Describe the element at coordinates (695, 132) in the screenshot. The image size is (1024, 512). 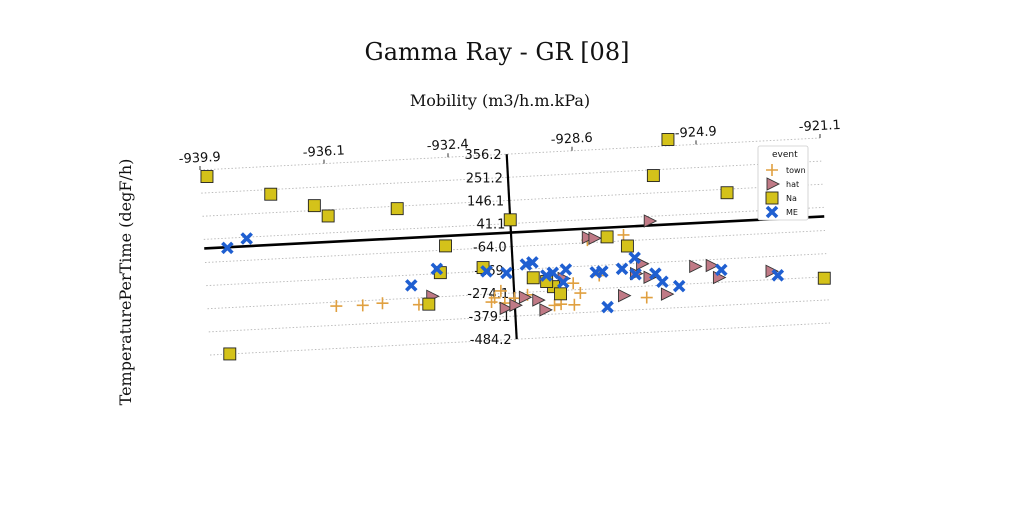
I see `x-tick-label: -924.9` at that location.